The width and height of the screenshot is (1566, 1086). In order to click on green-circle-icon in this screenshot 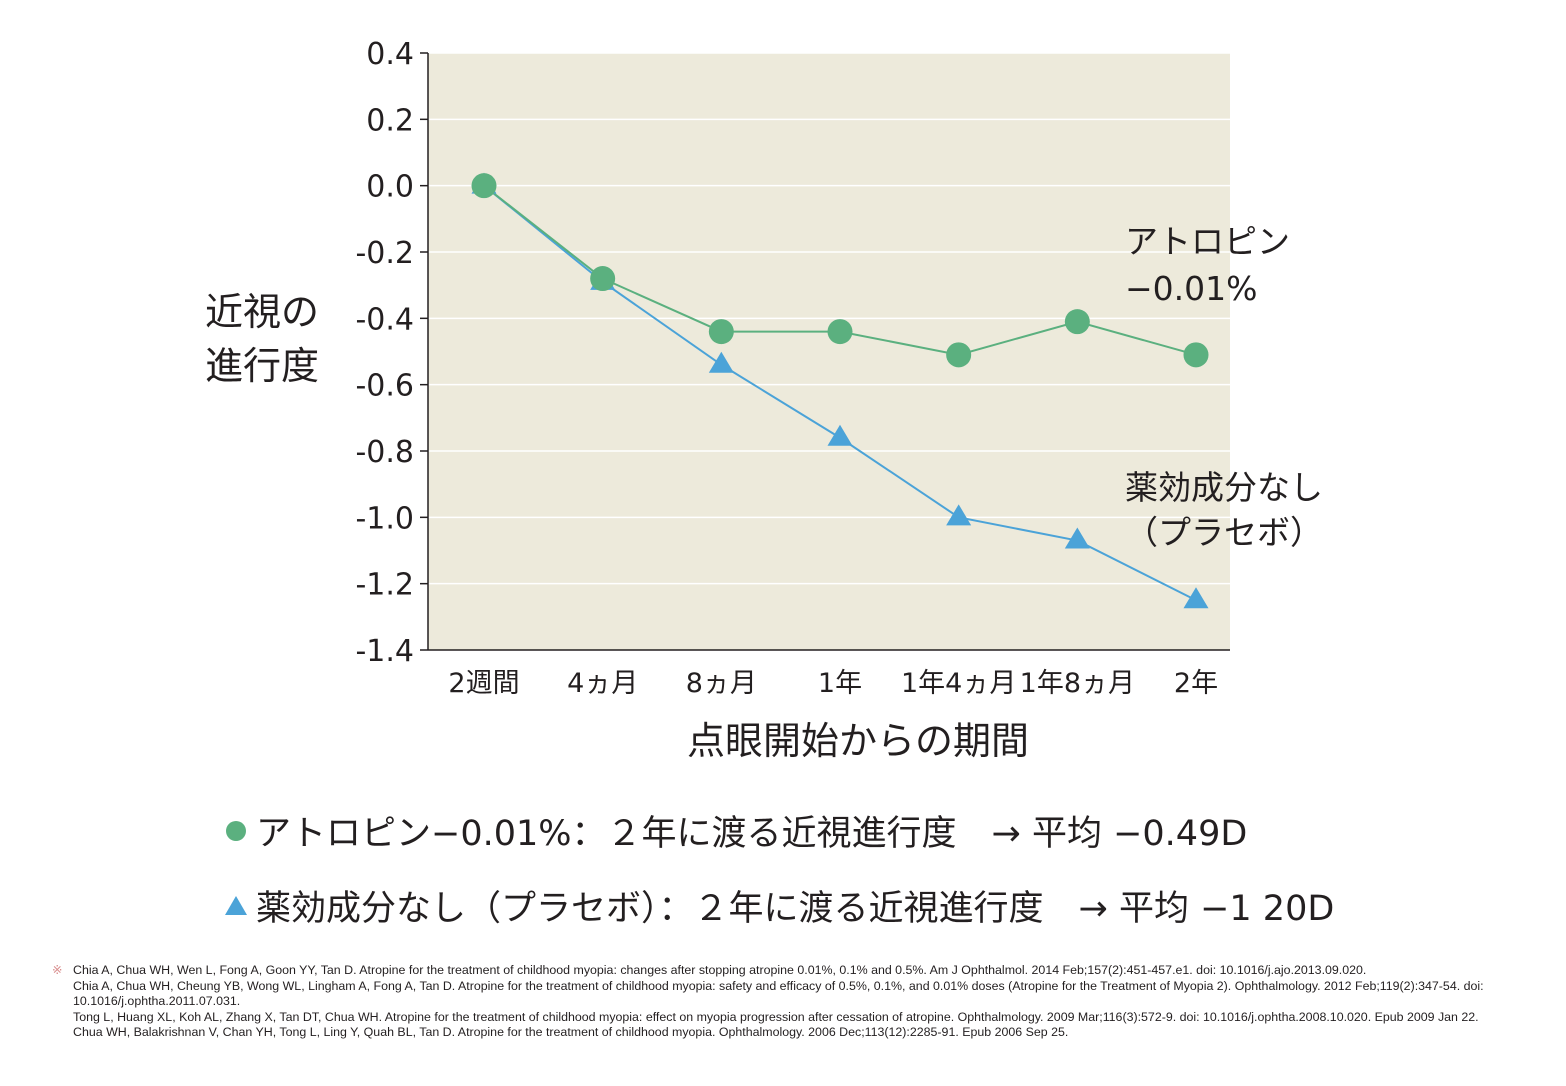, I will do `click(236, 830)`.